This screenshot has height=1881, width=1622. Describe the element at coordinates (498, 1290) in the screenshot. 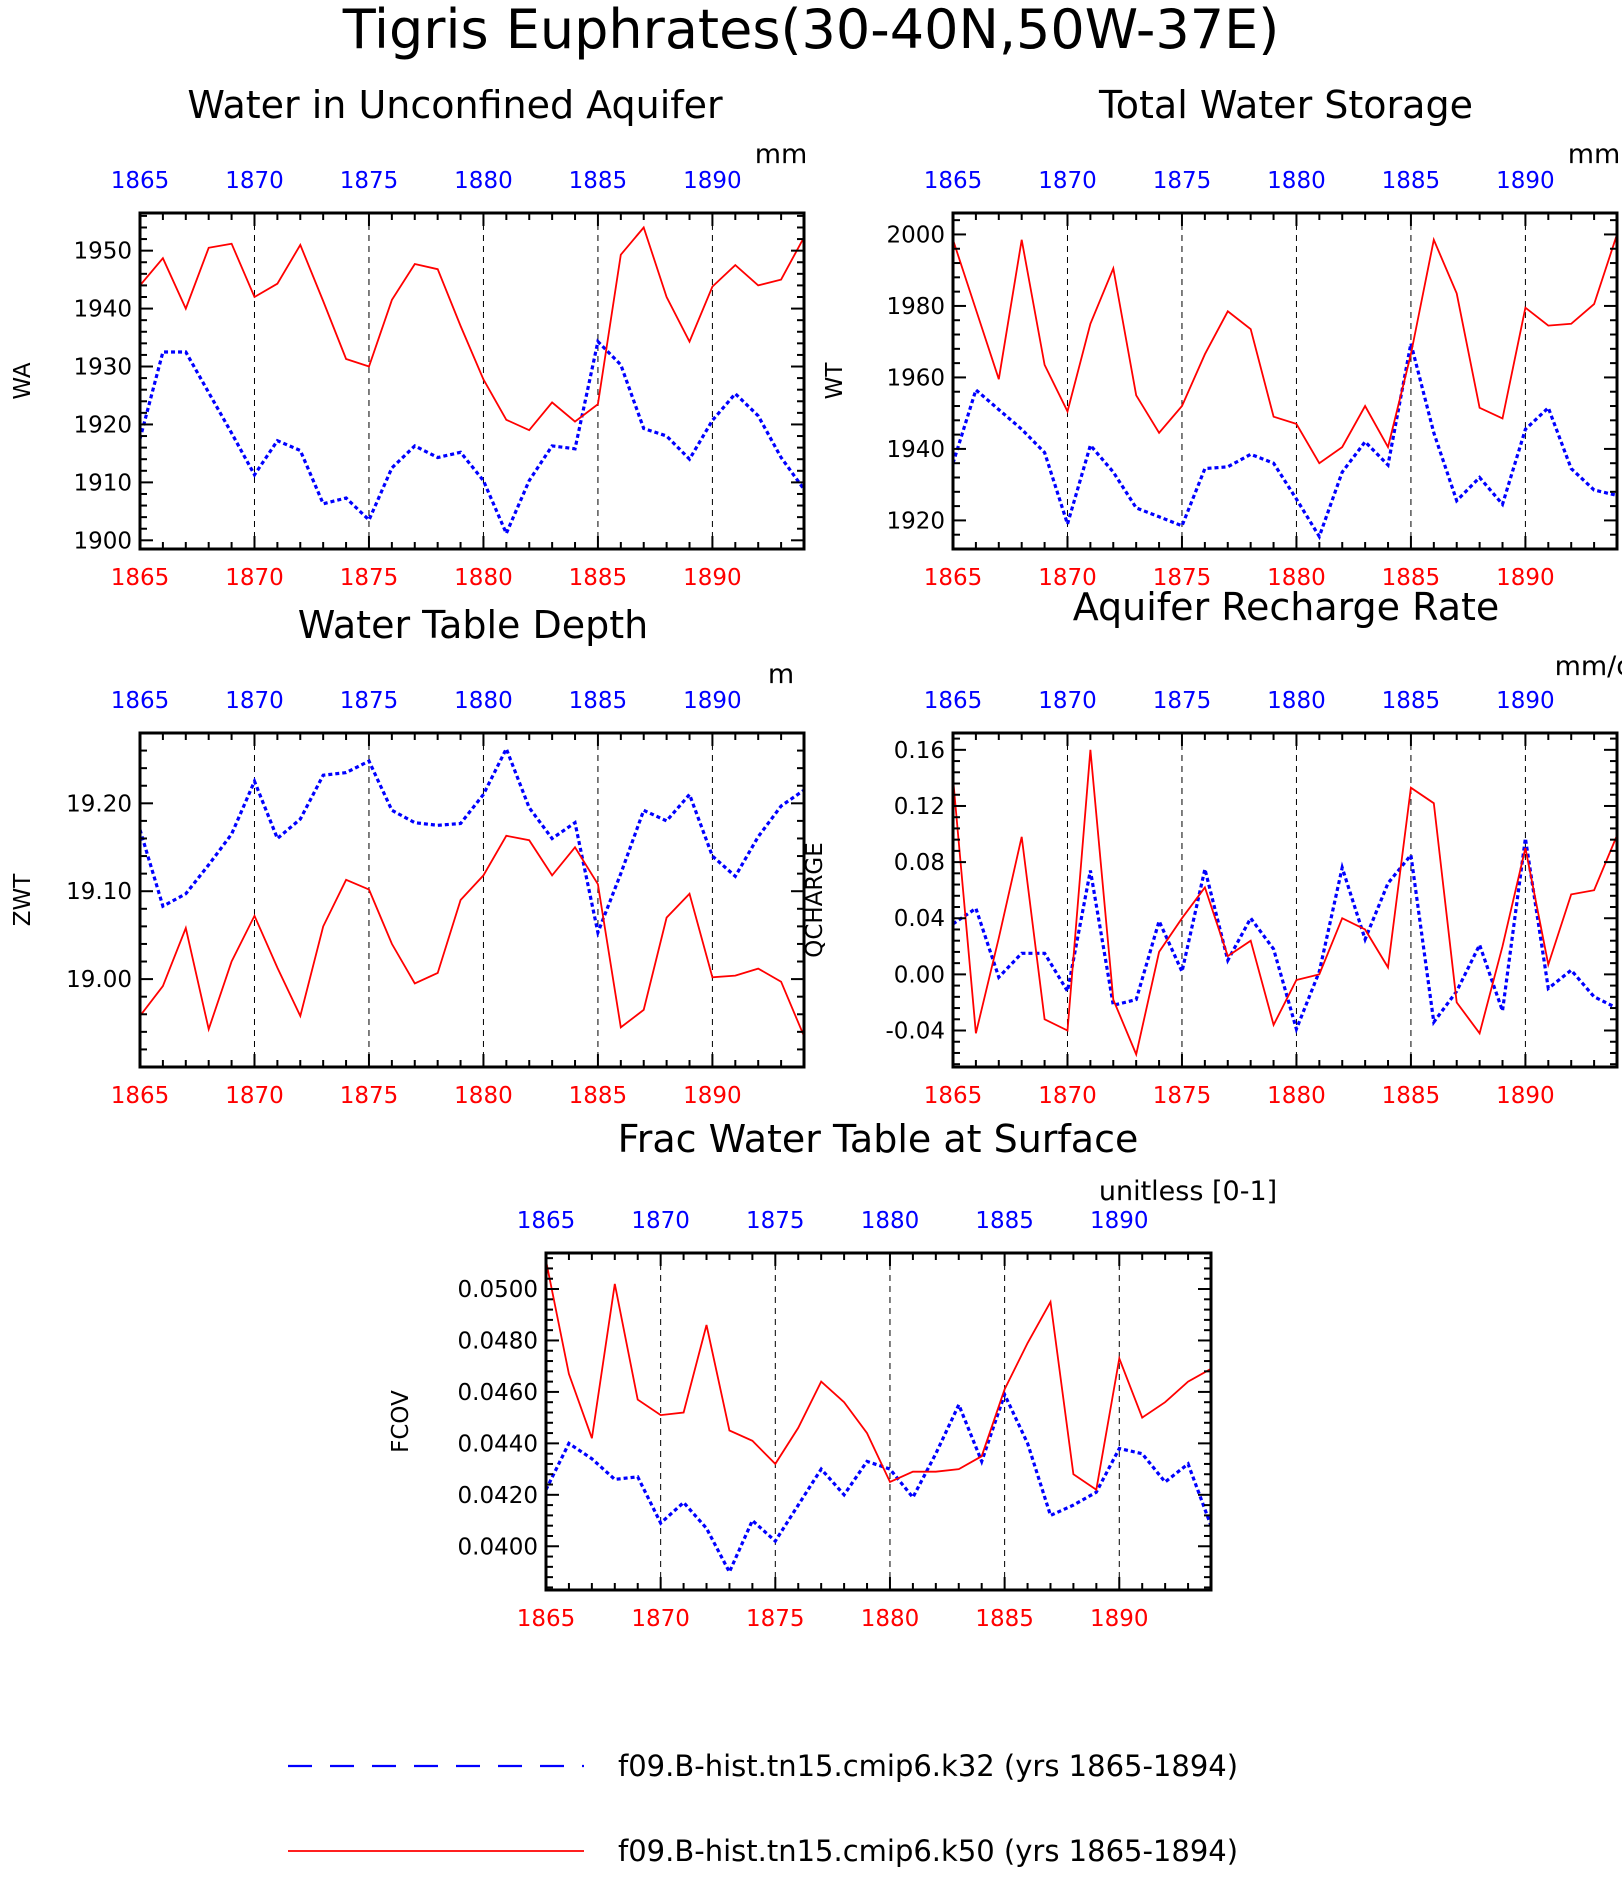

I see `y-tick-label: 0.0500` at that location.